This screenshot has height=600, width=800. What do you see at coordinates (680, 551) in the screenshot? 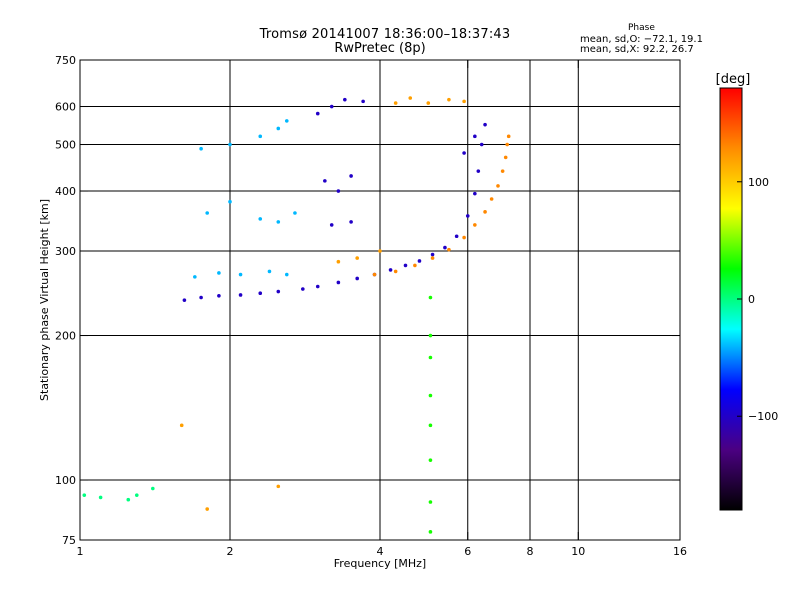
I see `x-tick-label: 16` at bounding box center [680, 551].